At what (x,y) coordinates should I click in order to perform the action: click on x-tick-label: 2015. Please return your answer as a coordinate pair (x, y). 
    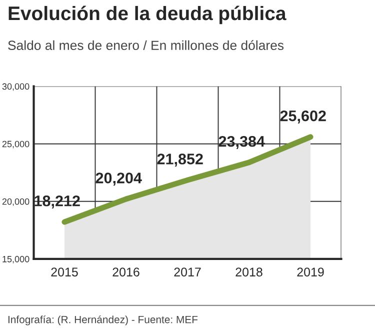
    Looking at the image, I should click on (64, 272).